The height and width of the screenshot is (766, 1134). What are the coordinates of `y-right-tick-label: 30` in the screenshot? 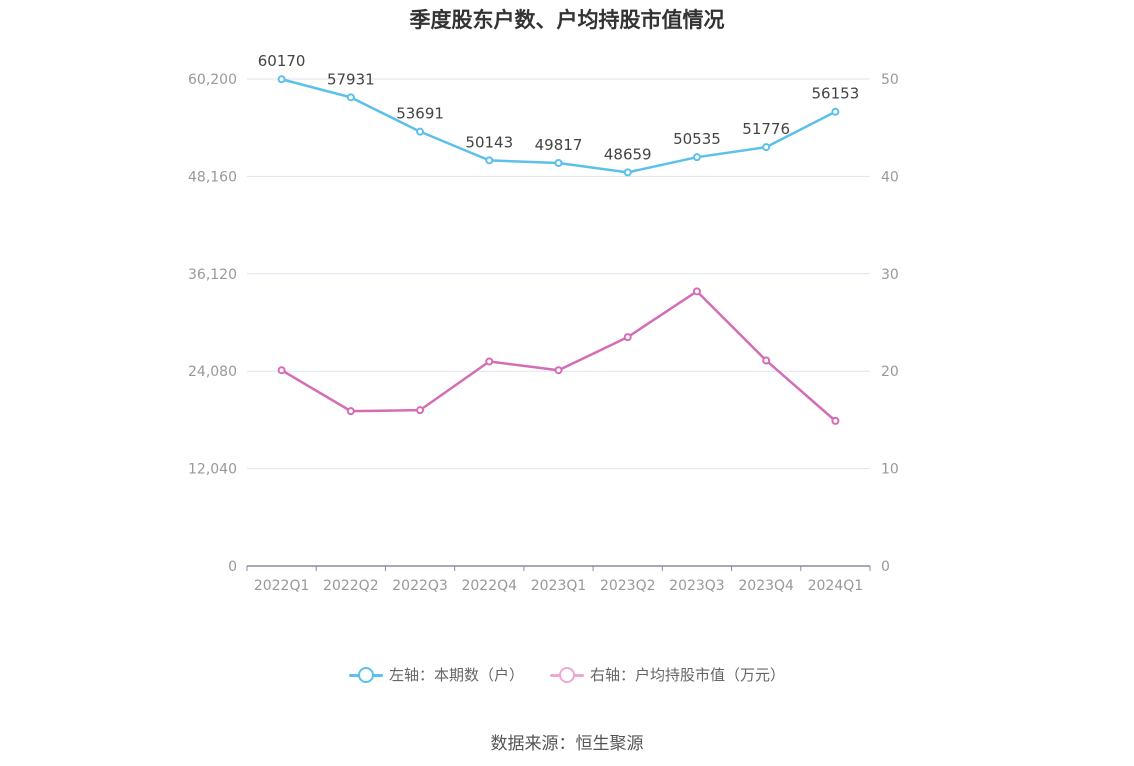 It's located at (890, 275).